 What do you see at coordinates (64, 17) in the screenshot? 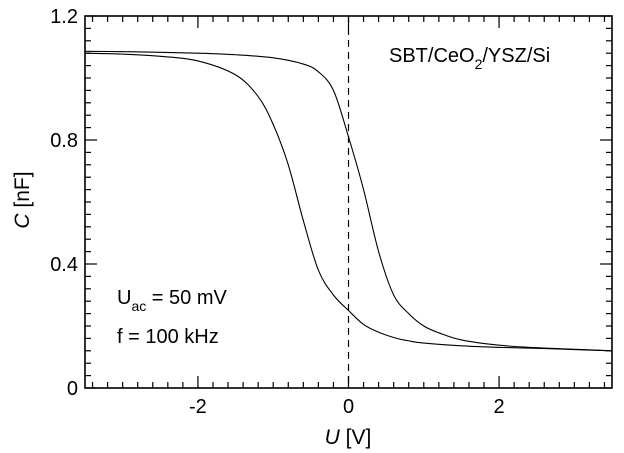
I see `y-tick-label: 1.2` at bounding box center [64, 17].